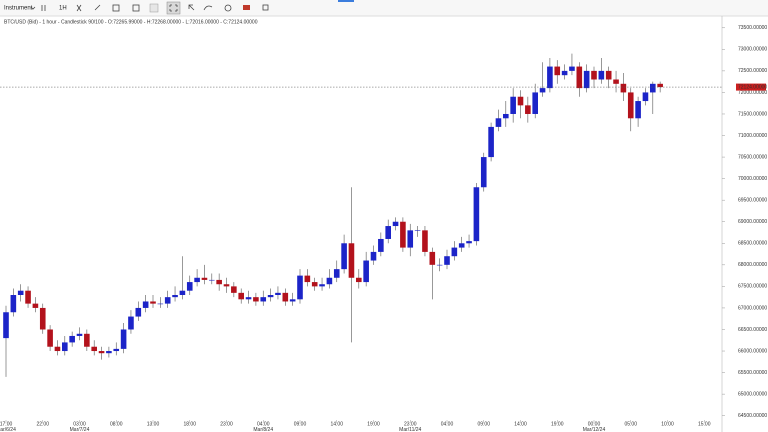 The height and width of the screenshot is (432, 768). I want to click on window-button, so click(154, 8).